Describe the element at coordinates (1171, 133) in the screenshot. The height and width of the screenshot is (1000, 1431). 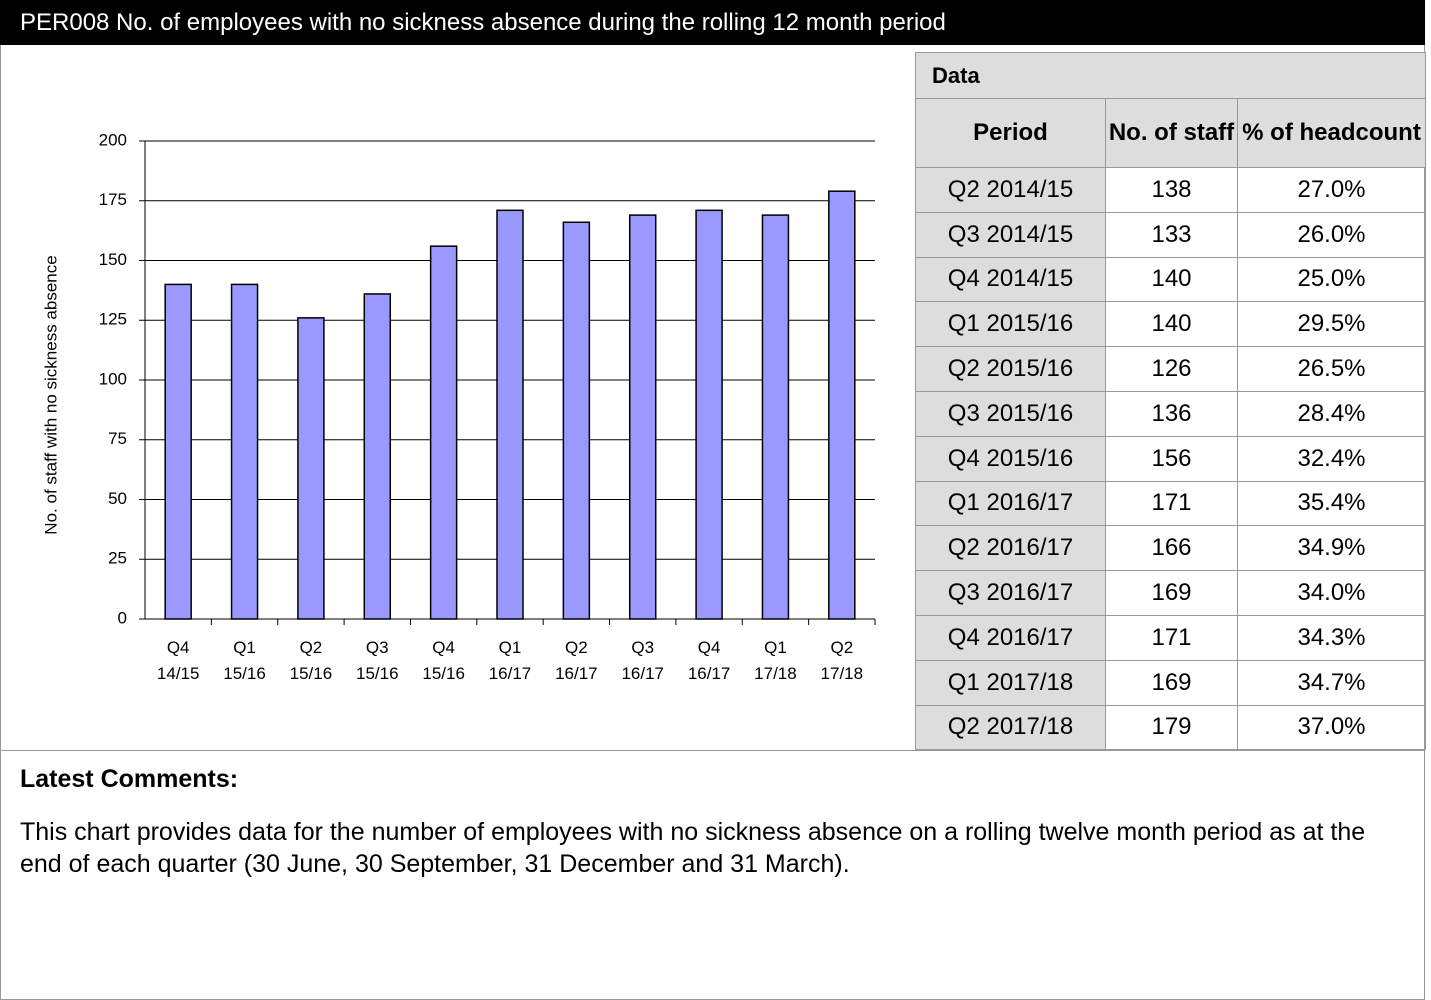
I see `column-header: No. of staff` at that location.